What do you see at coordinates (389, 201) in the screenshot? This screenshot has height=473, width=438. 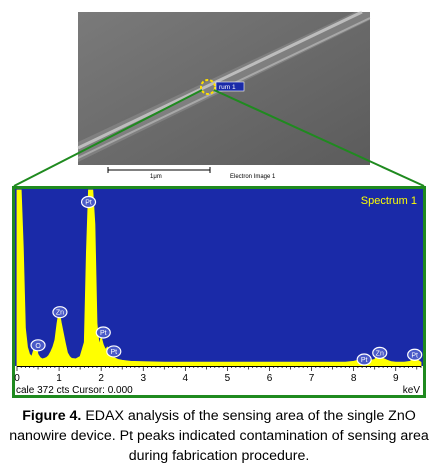 I see `chart-title: Spectrum 1` at bounding box center [389, 201].